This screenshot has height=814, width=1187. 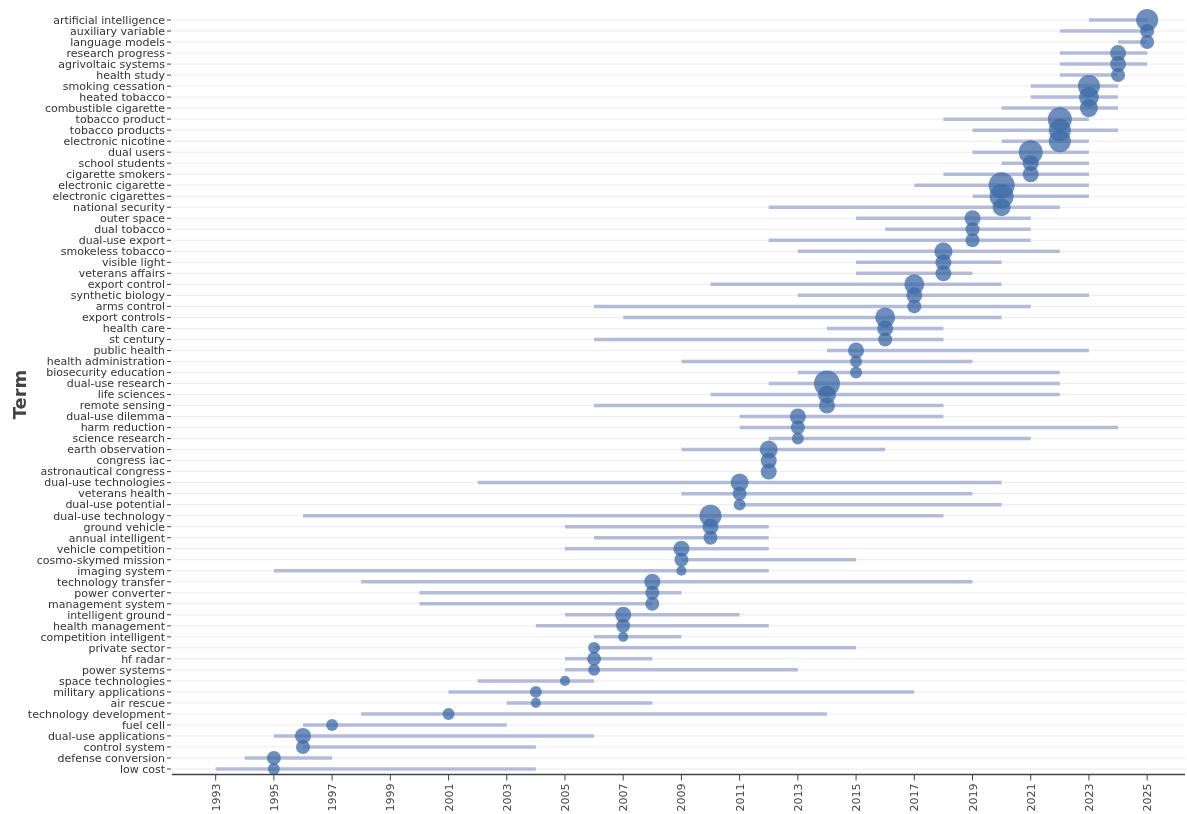 What do you see at coordinates (124, 527) in the screenshot?
I see `y-tick-label: ground vehicle` at bounding box center [124, 527].